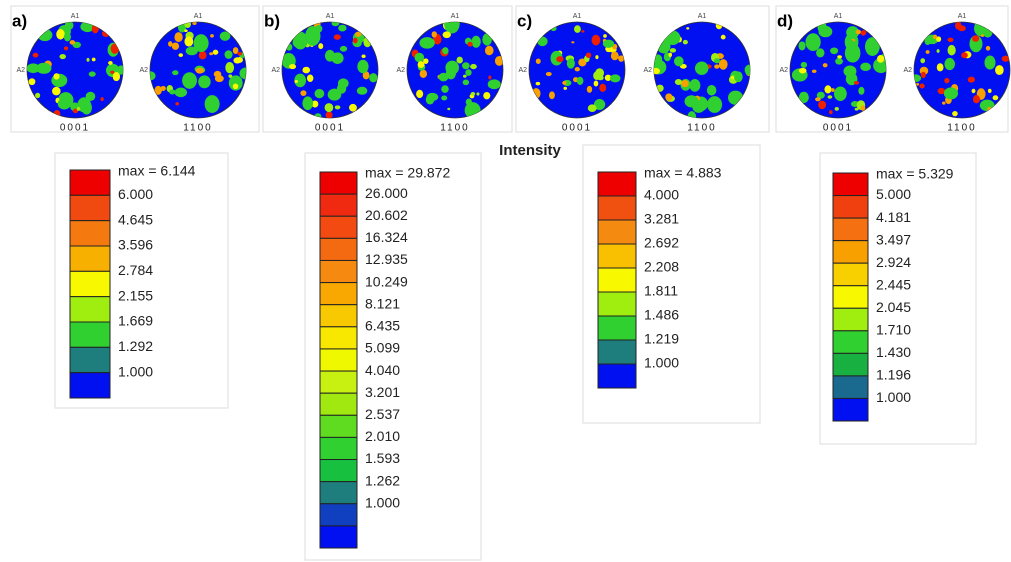  What do you see at coordinates (382, 303) in the screenshot?
I see `level-label: 8.121` at bounding box center [382, 303].